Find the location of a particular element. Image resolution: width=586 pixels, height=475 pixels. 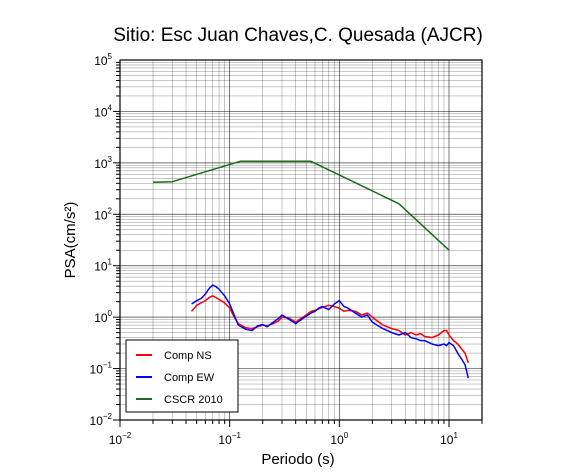

y-tick-label: 10⁰ is located at coordinates (103, 317).